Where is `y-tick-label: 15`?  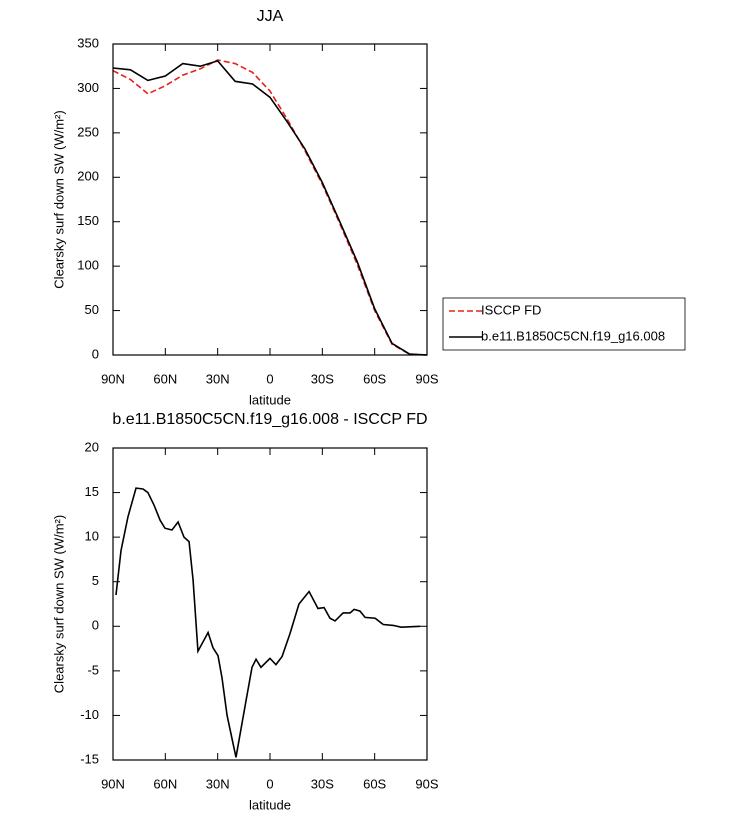
y-tick-label: 15 is located at coordinates (92, 491).